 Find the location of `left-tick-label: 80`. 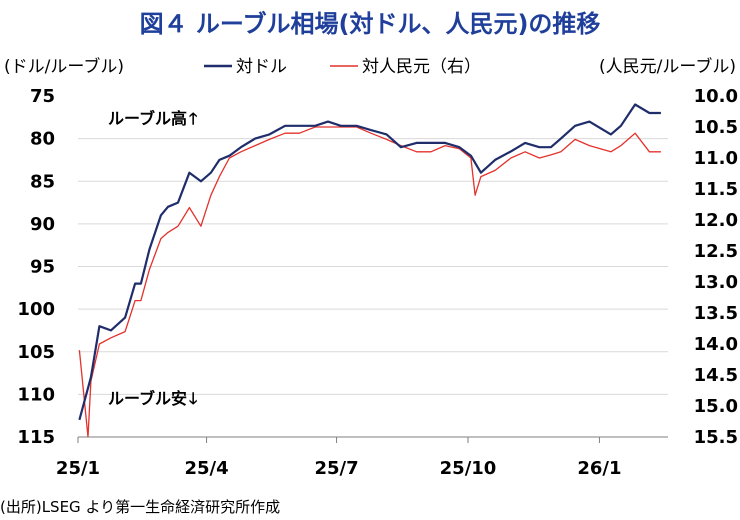

left-tick-label: 80 is located at coordinates (42, 139).